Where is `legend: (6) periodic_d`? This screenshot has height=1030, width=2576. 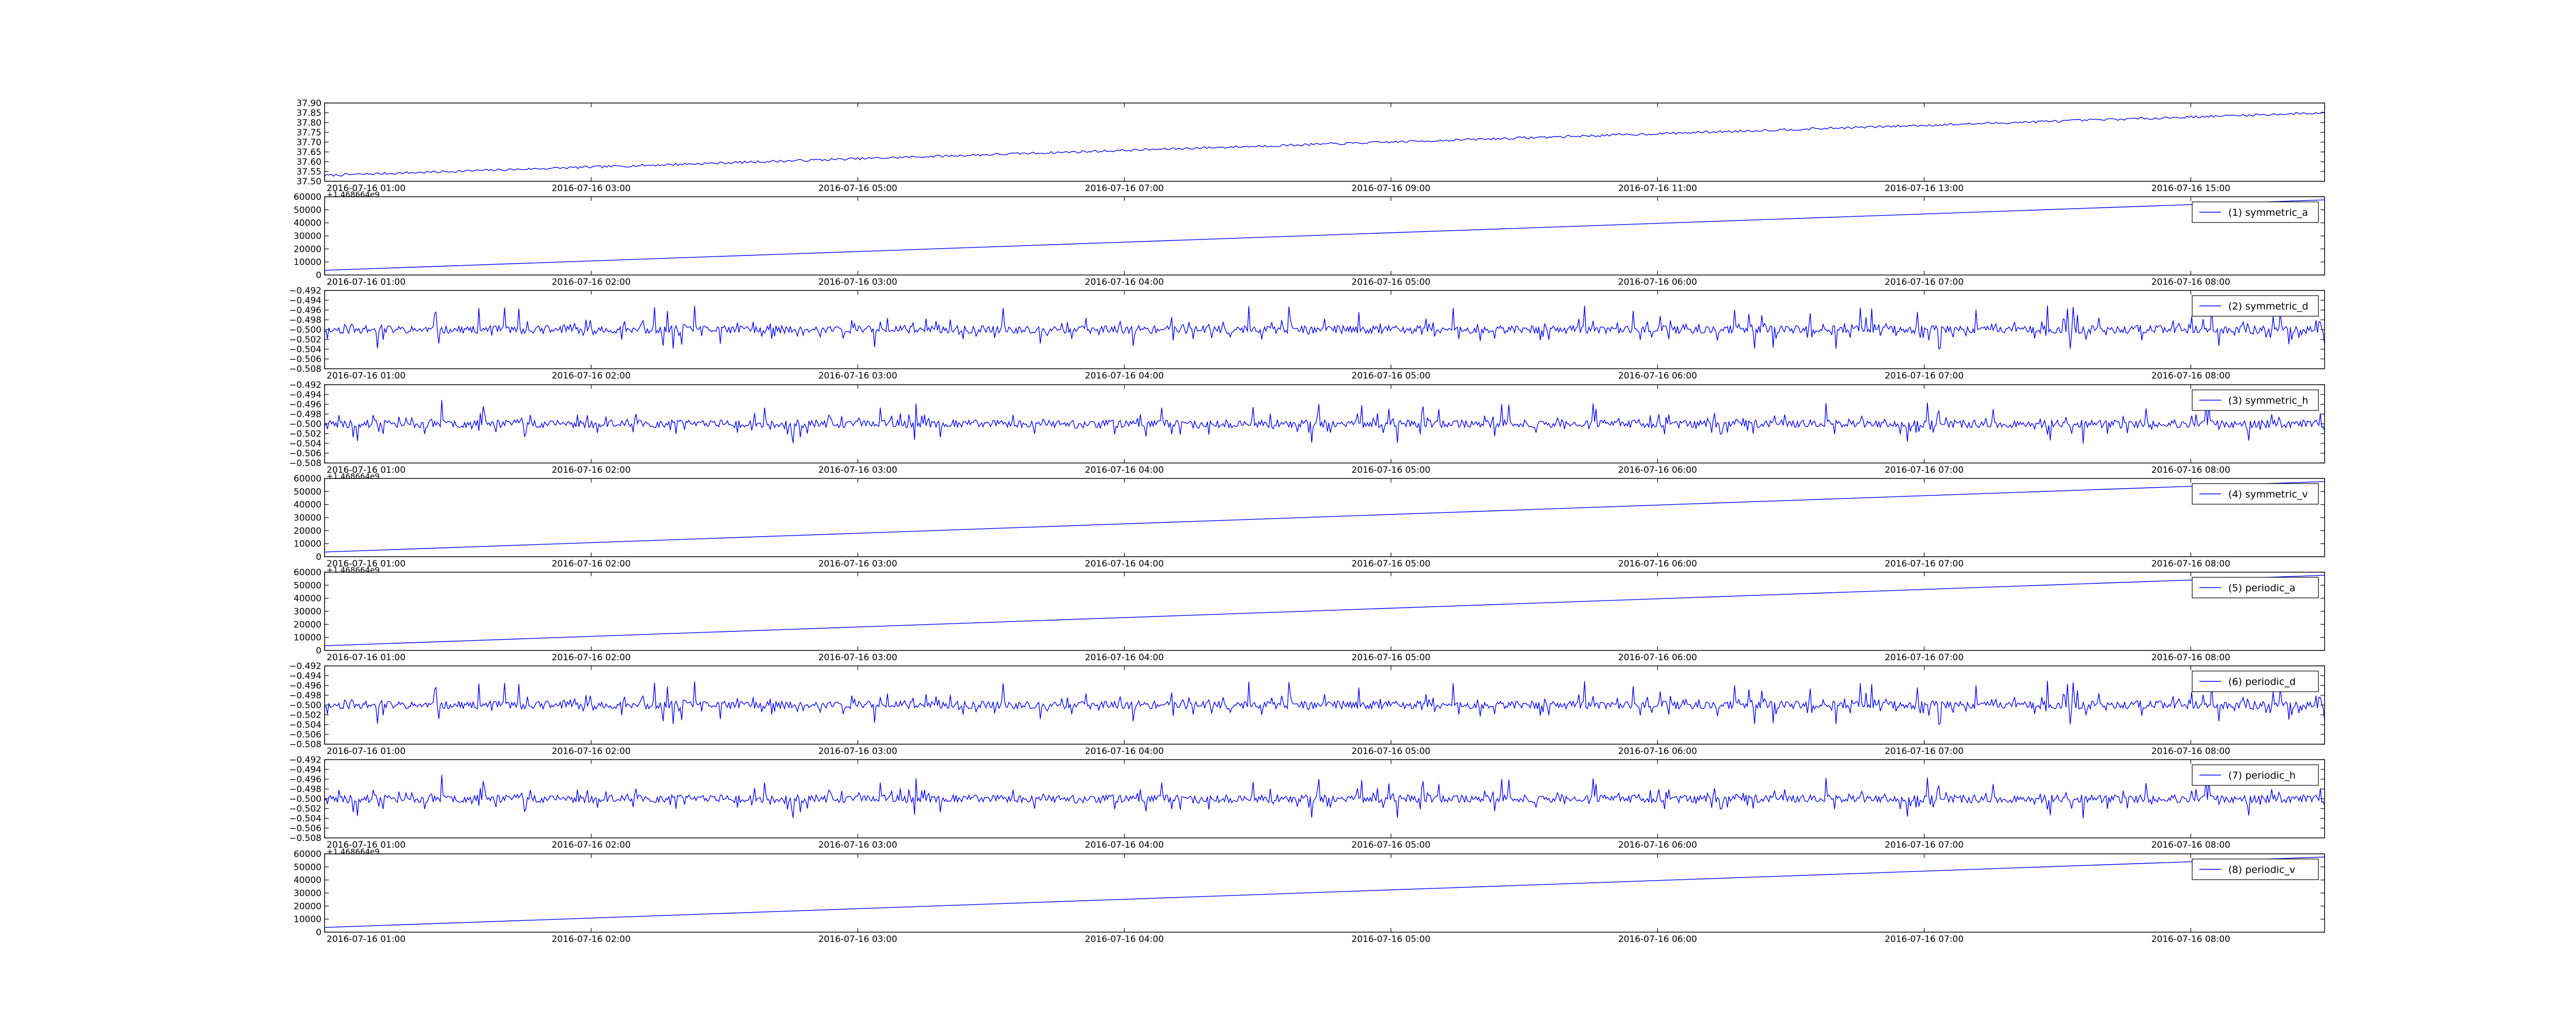
legend: (6) periodic_d is located at coordinates (2255, 681).